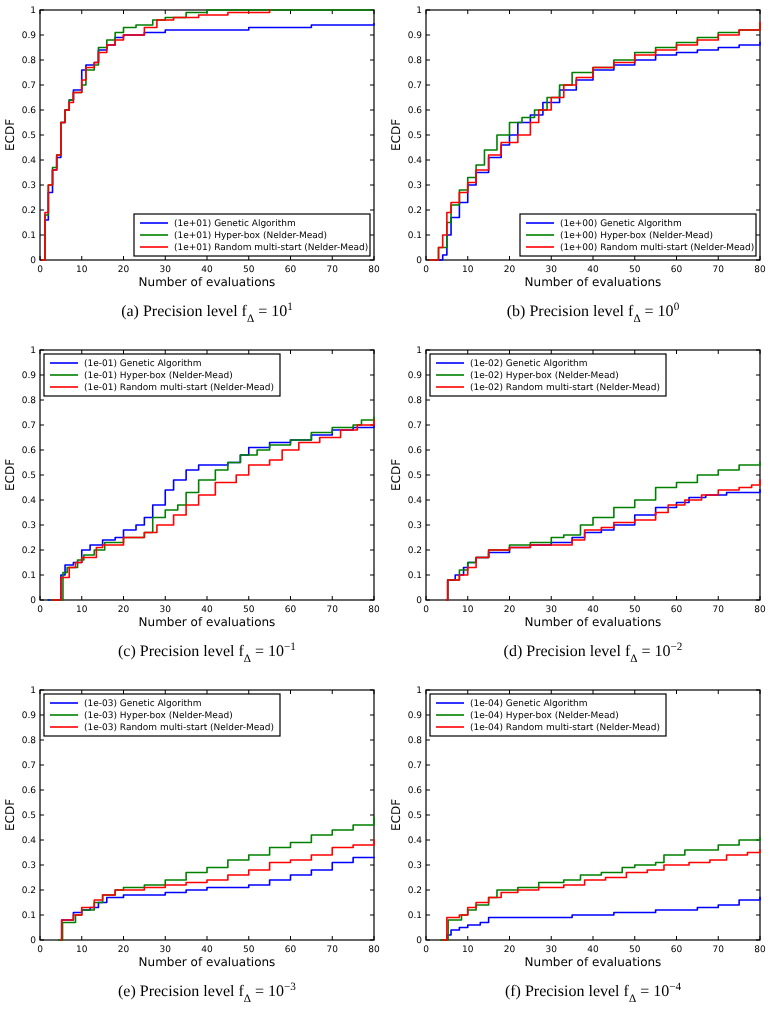  Describe the element at coordinates (207, 314) in the screenshot. I see `text: (a) Precision level f$_{Δ}$ = 10$^{1}$` at that location.